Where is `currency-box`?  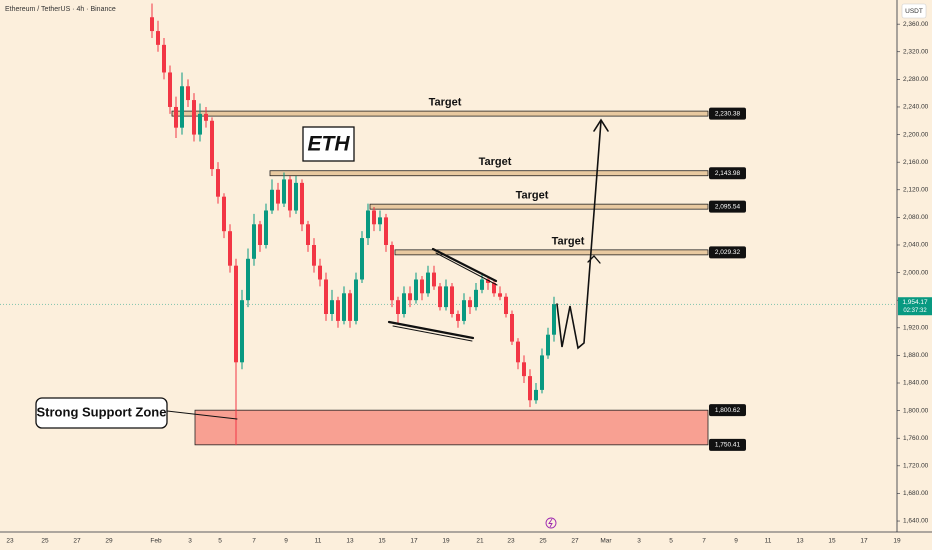
currency-box is located at coordinates (914, 11).